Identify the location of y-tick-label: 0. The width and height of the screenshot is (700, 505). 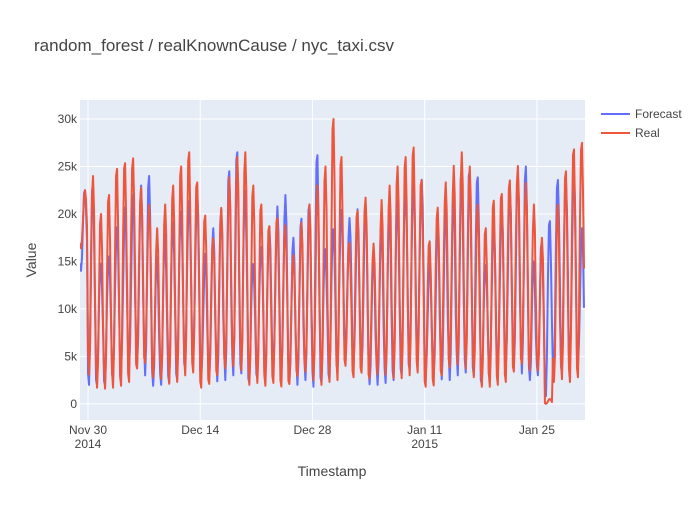
(73, 404).